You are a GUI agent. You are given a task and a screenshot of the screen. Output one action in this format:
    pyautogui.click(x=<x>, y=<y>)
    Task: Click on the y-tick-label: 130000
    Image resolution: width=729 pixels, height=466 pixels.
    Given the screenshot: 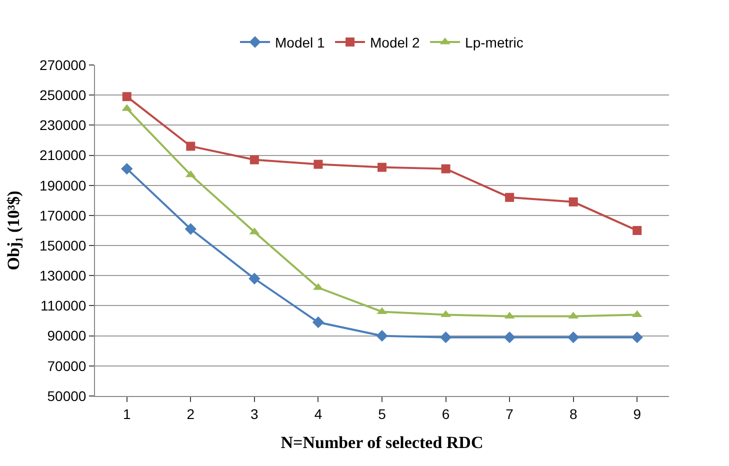 What is the action you would take?
    pyautogui.click(x=62, y=276)
    